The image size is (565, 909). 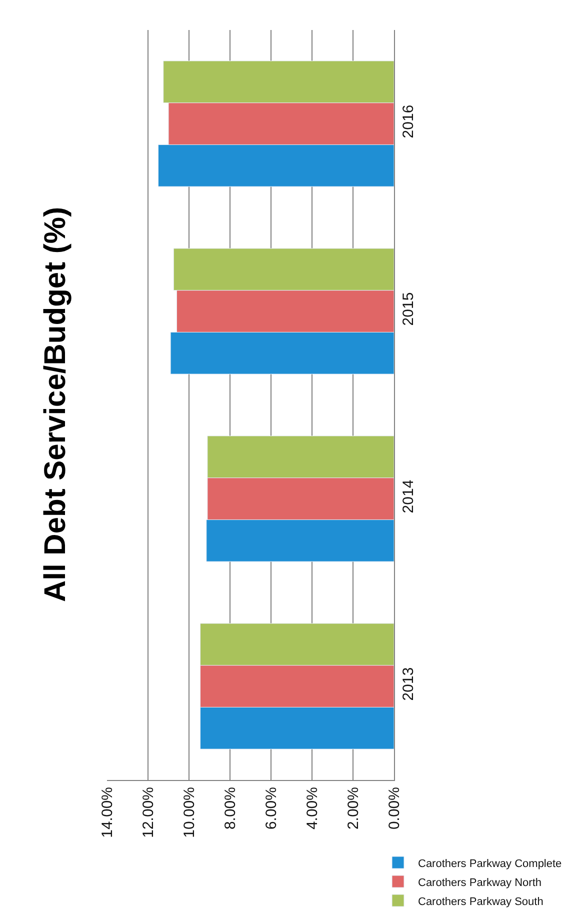 I want to click on x-tick-label: 8.00%, so click(x=230, y=808).